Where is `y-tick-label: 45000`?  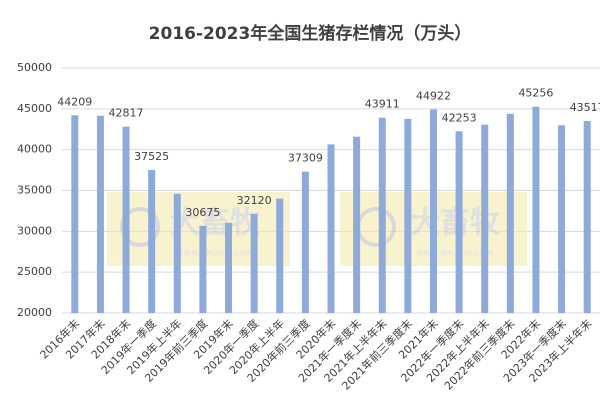 y-tick-label: 45000 is located at coordinates (34, 108).